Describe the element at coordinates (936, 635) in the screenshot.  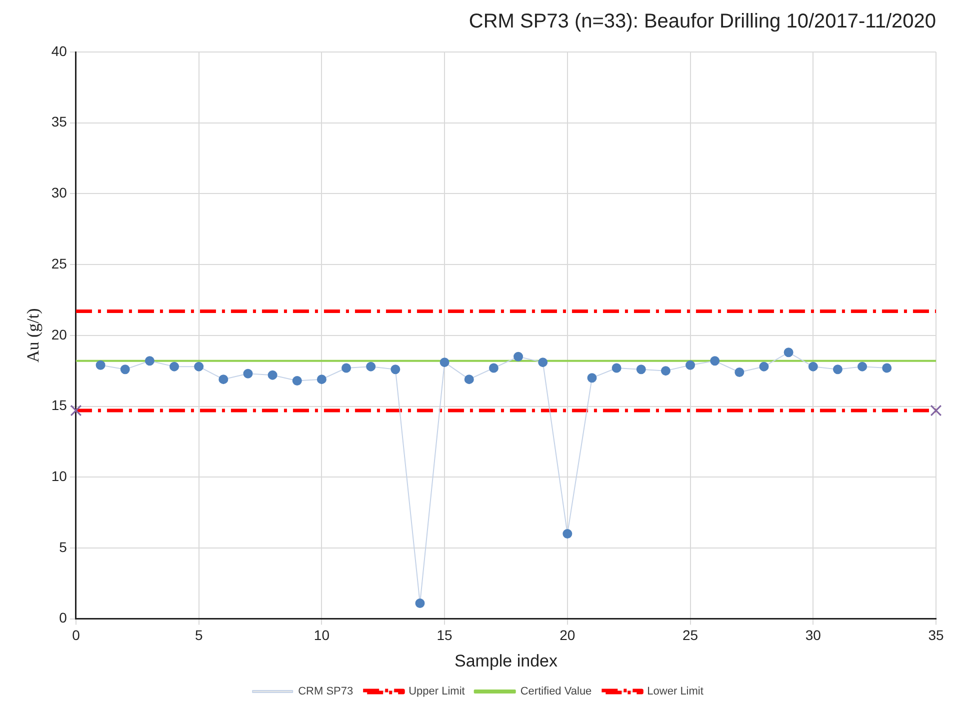
I see `x-tick-label: 35` at that location.